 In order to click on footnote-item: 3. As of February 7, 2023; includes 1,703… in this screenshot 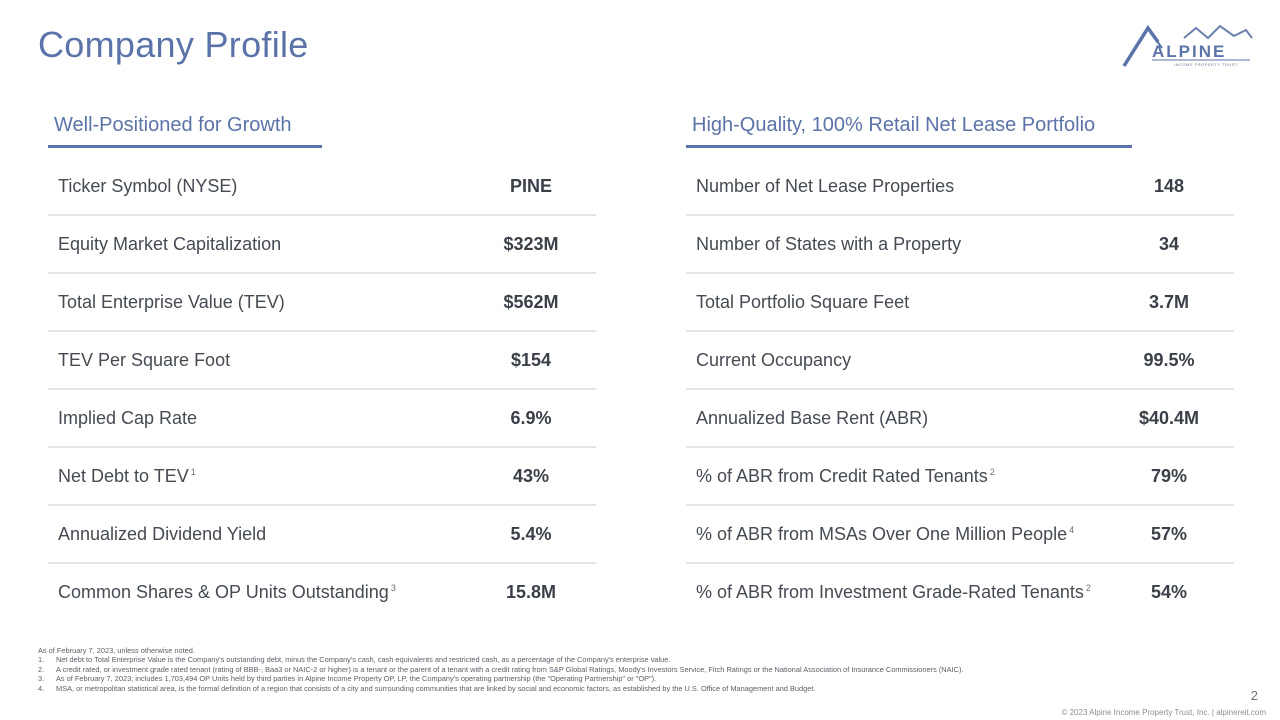, I will do `click(347, 679)`.